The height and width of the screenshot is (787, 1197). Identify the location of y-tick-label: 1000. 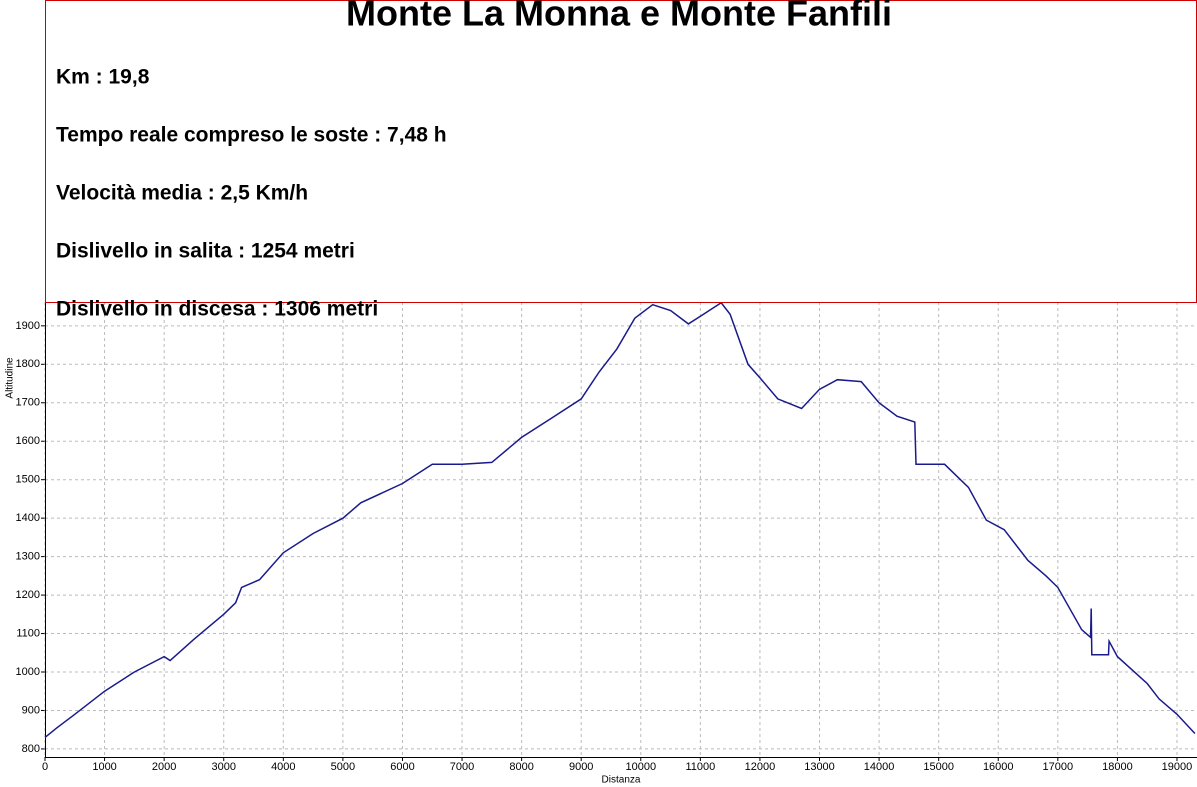
(28, 672).